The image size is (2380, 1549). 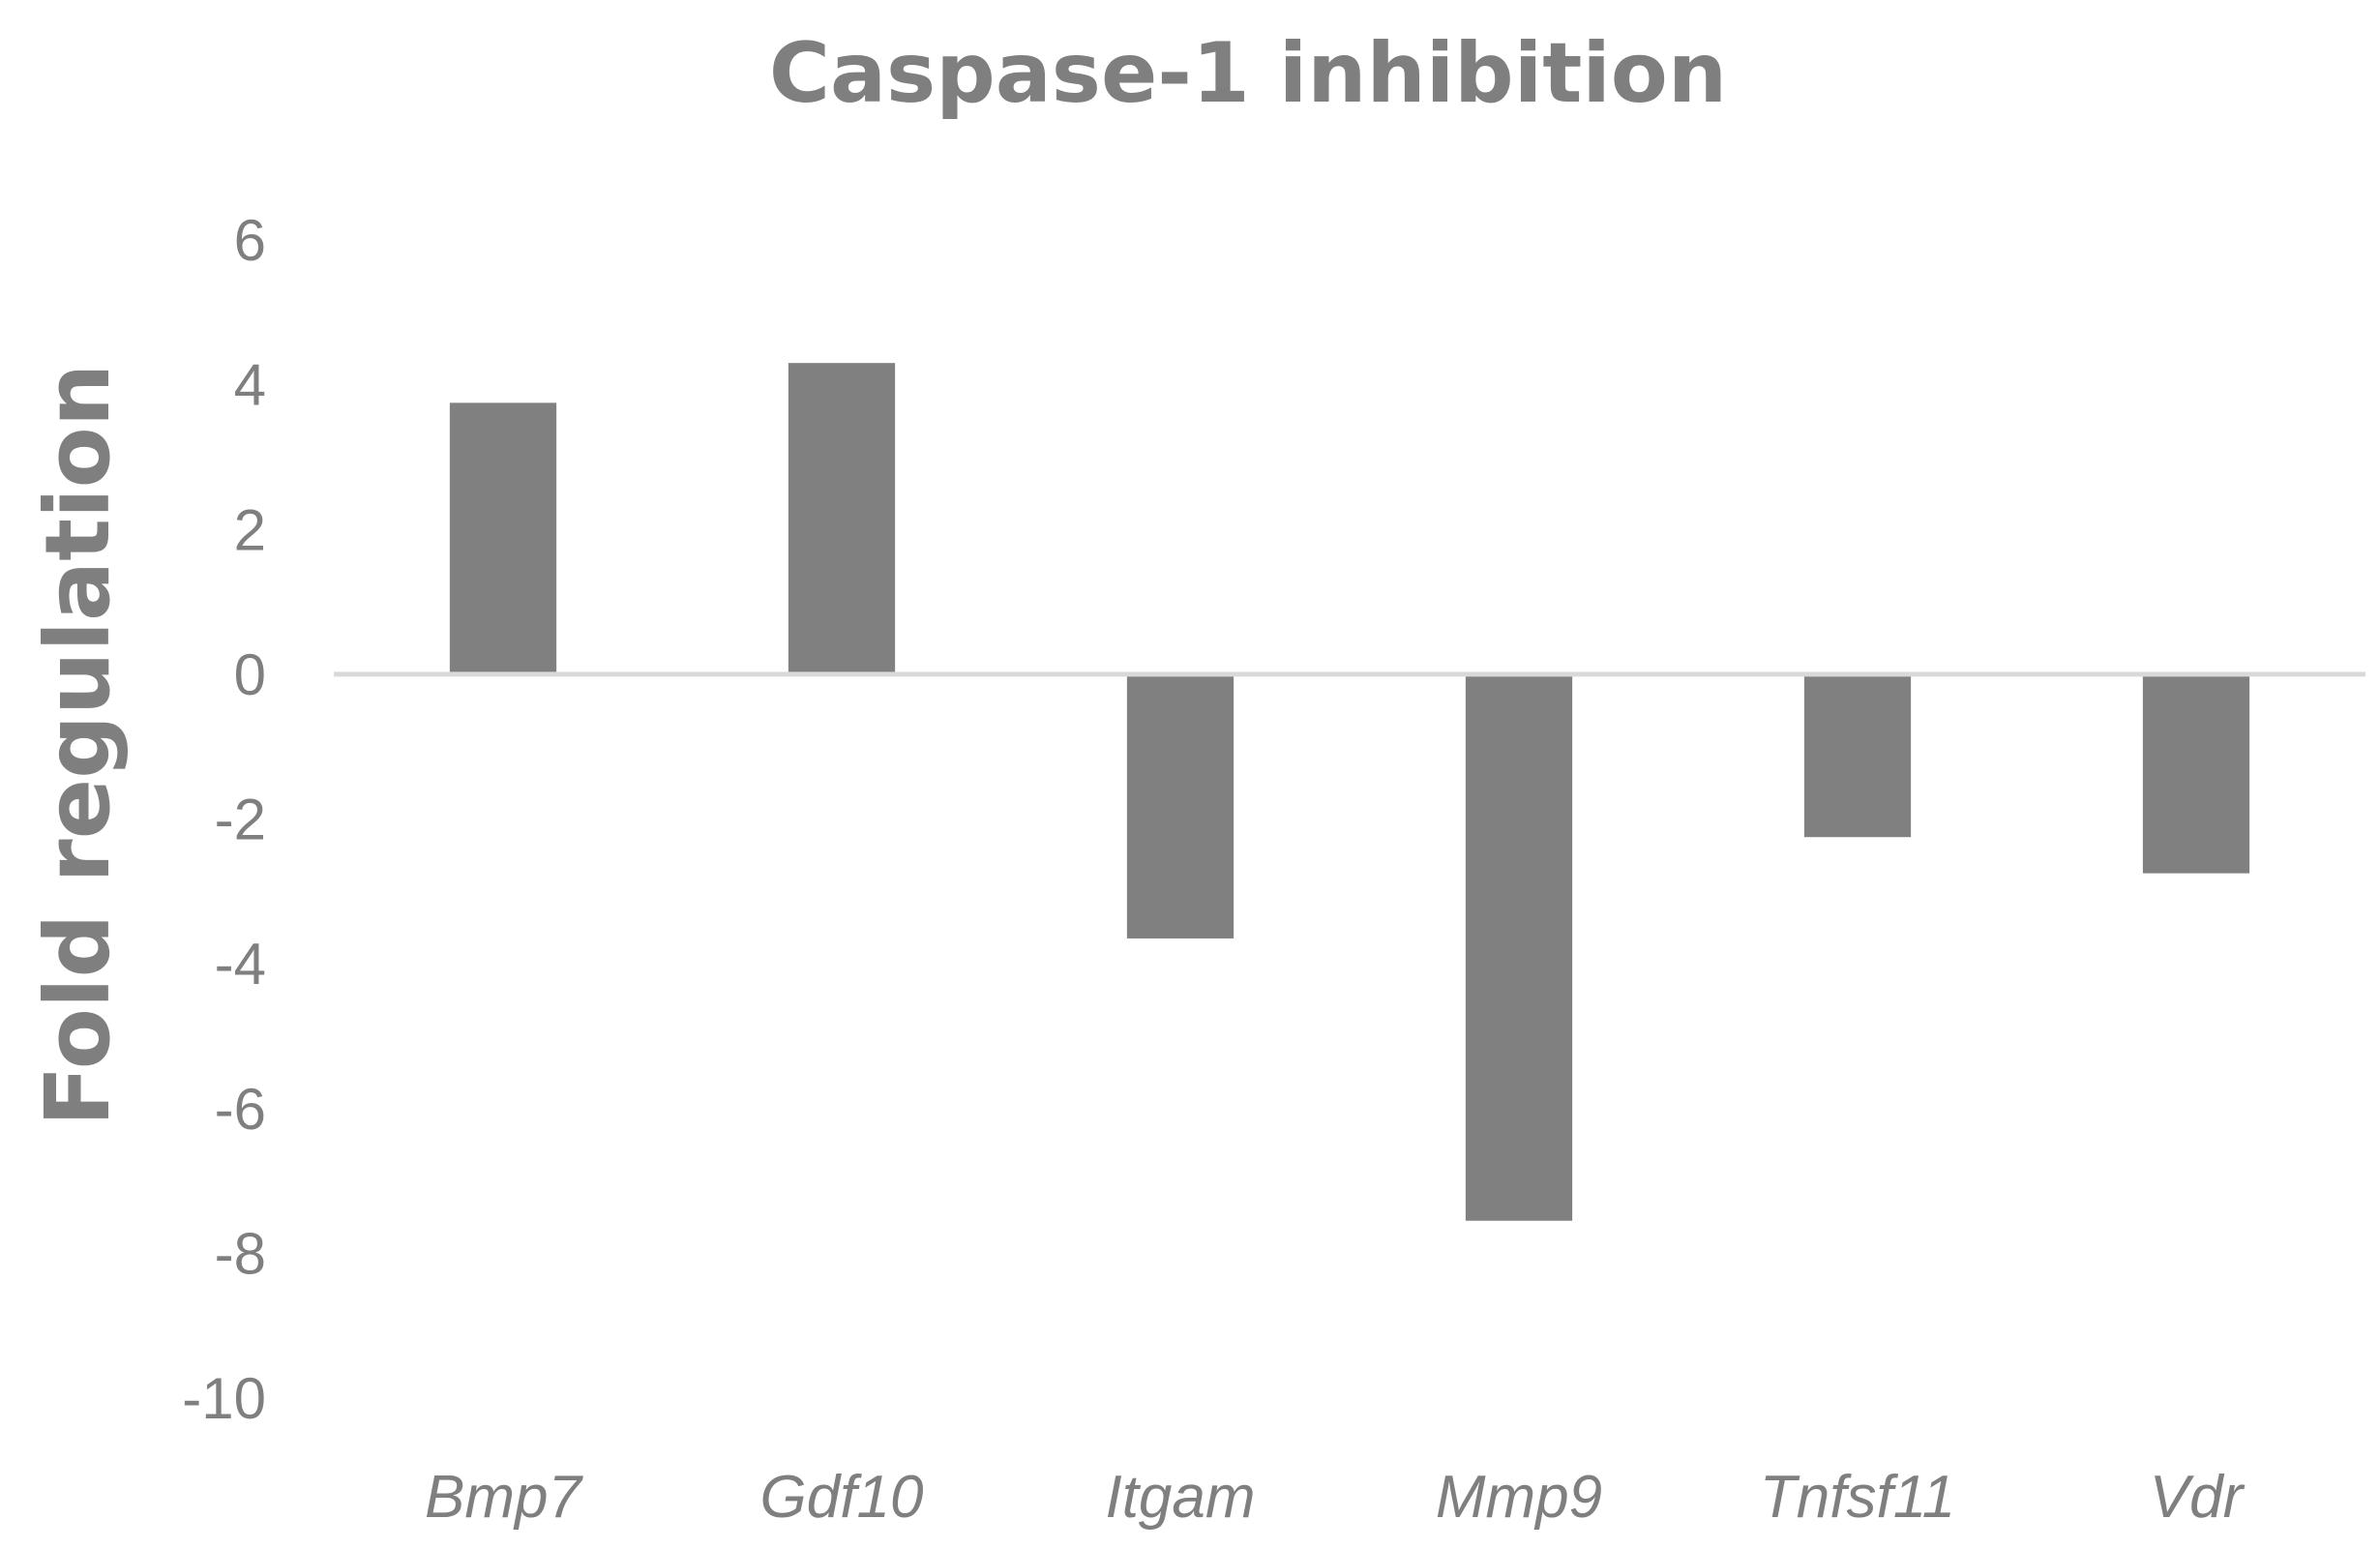 I want to click on y-tick-label: -10, so click(x=224, y=1398).